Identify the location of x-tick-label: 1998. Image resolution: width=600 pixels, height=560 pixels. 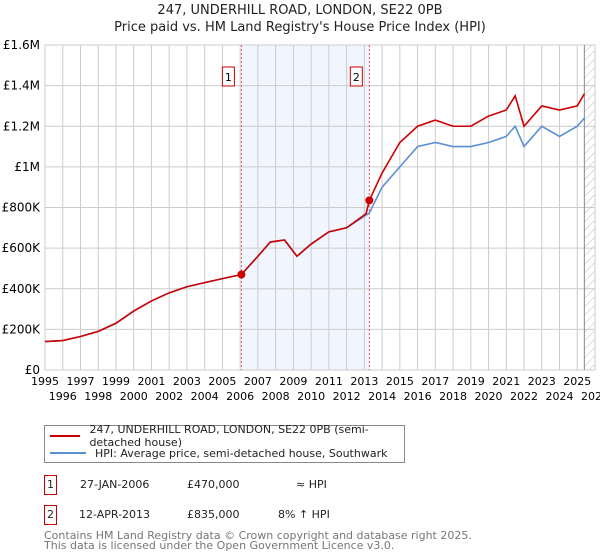
(98, 396).